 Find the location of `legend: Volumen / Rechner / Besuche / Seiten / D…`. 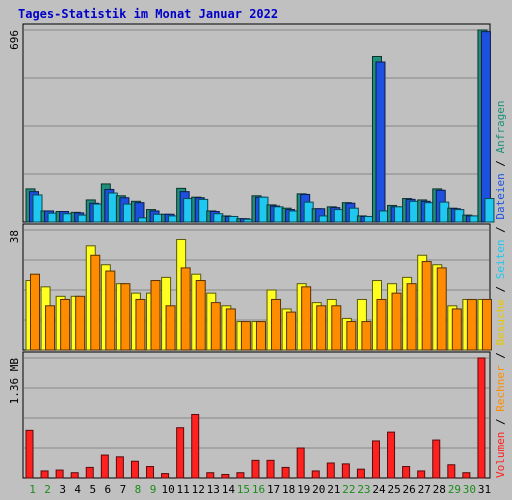

legend: Volumen / Rechner / Besuche / Seiten / D… is located at coordinates (500, 289).